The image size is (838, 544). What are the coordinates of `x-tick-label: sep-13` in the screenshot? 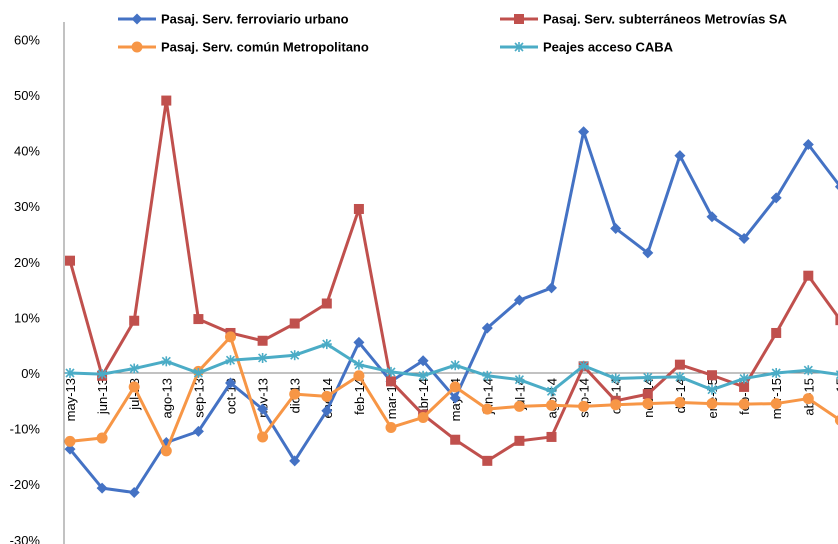 It's located at (198, 398).